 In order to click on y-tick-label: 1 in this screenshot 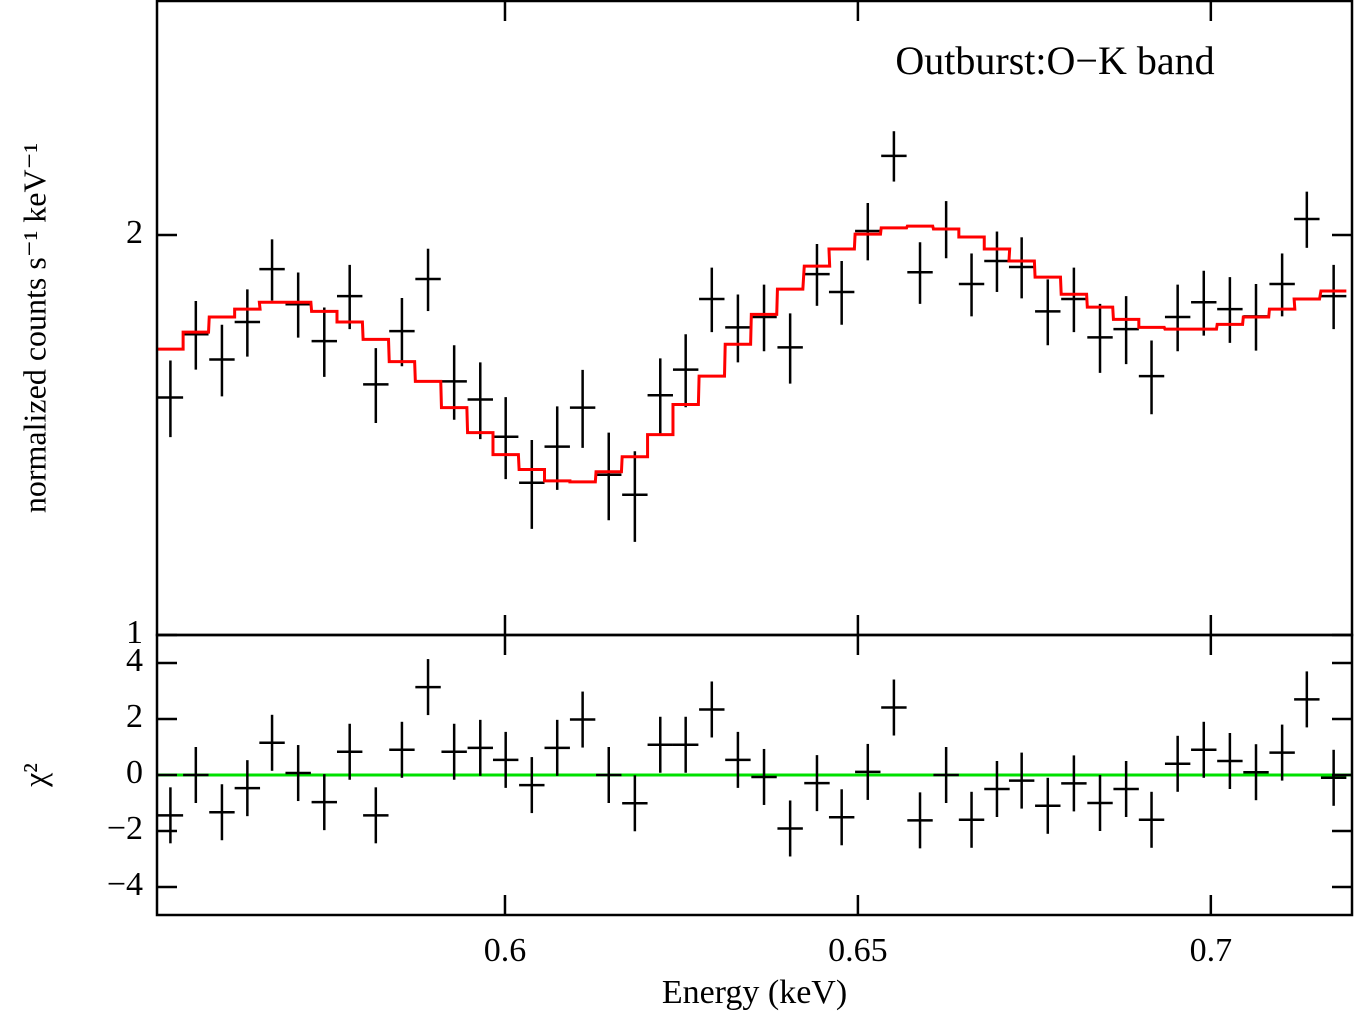, I will do `click(134, 632)`.